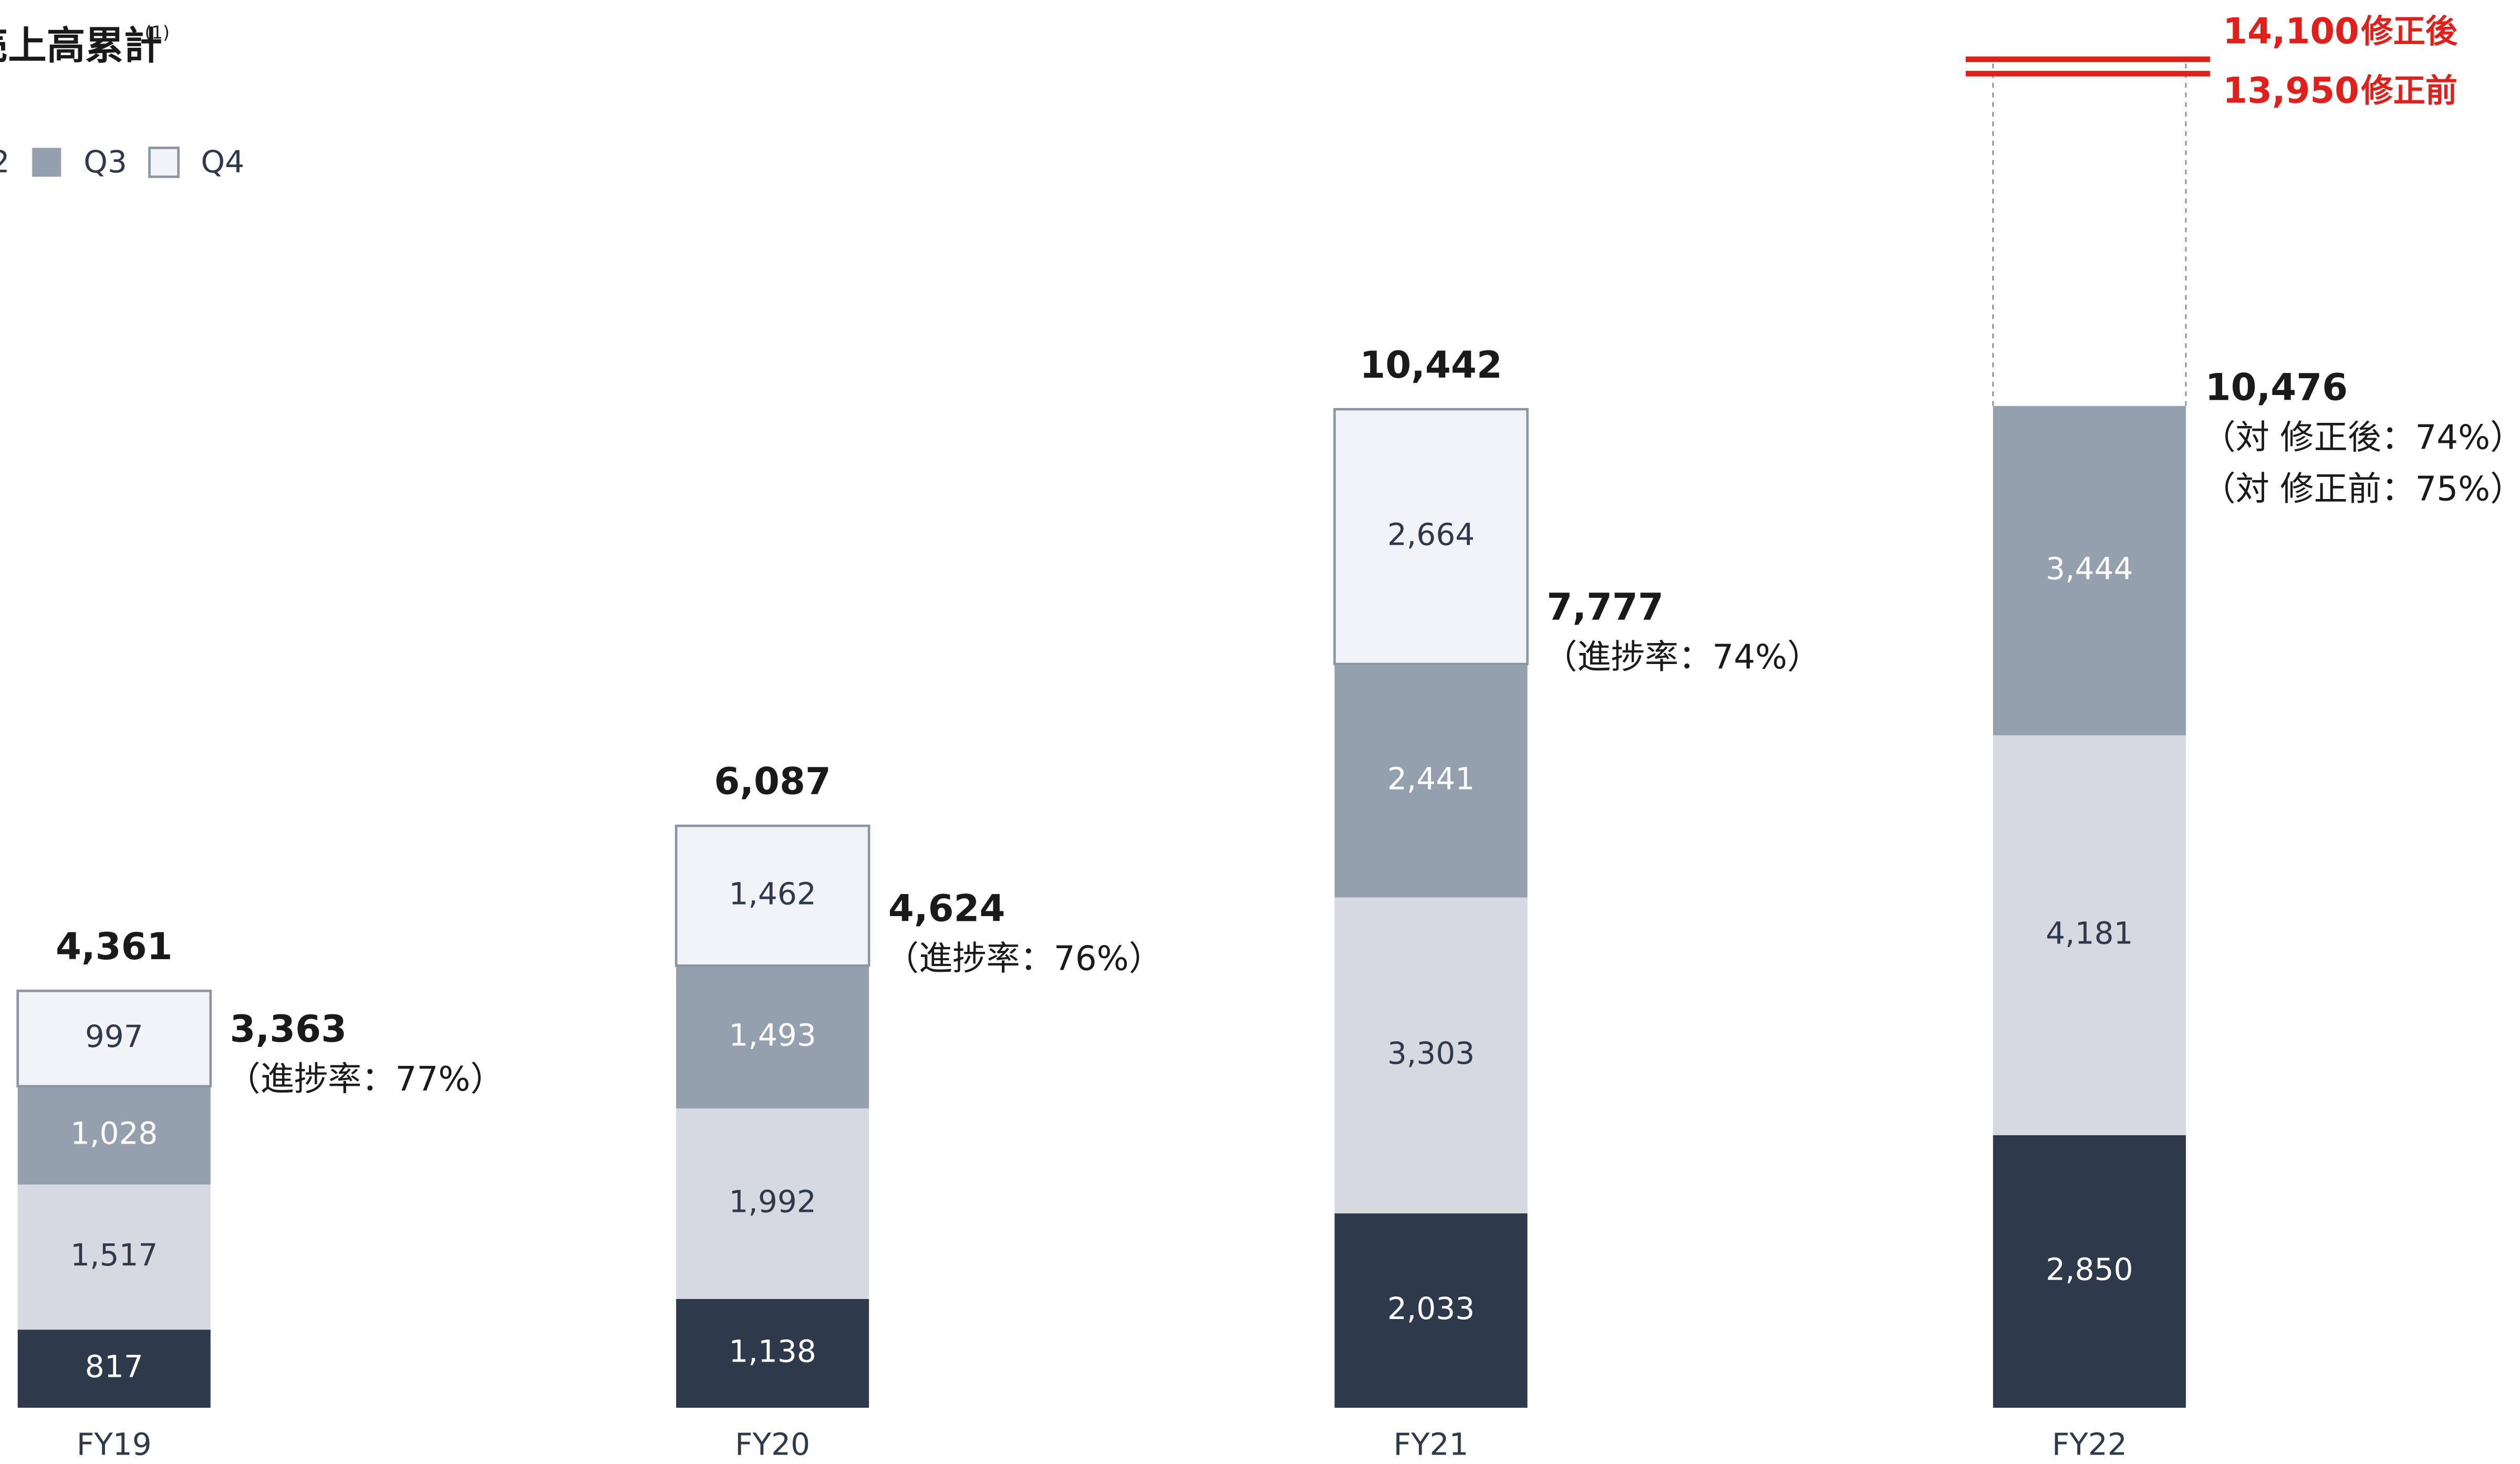 The height and width of the screenshot is (1464, 2520). I want to click on progress-label: 4,624, so click(946, 909).